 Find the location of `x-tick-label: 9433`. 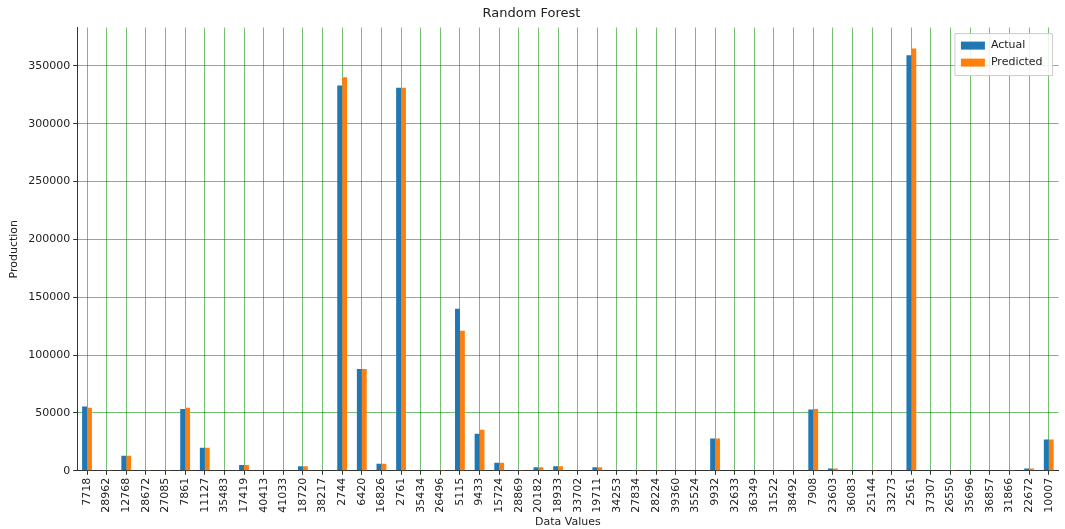

x-tick-label: 9433 is located at coordinates (479, 491).